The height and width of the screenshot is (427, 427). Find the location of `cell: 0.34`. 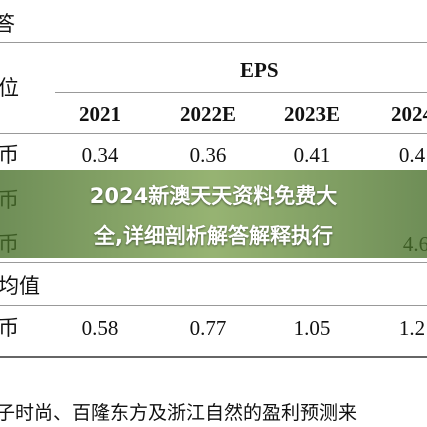

cell: 0.34 is located at coordinates (100, 155).